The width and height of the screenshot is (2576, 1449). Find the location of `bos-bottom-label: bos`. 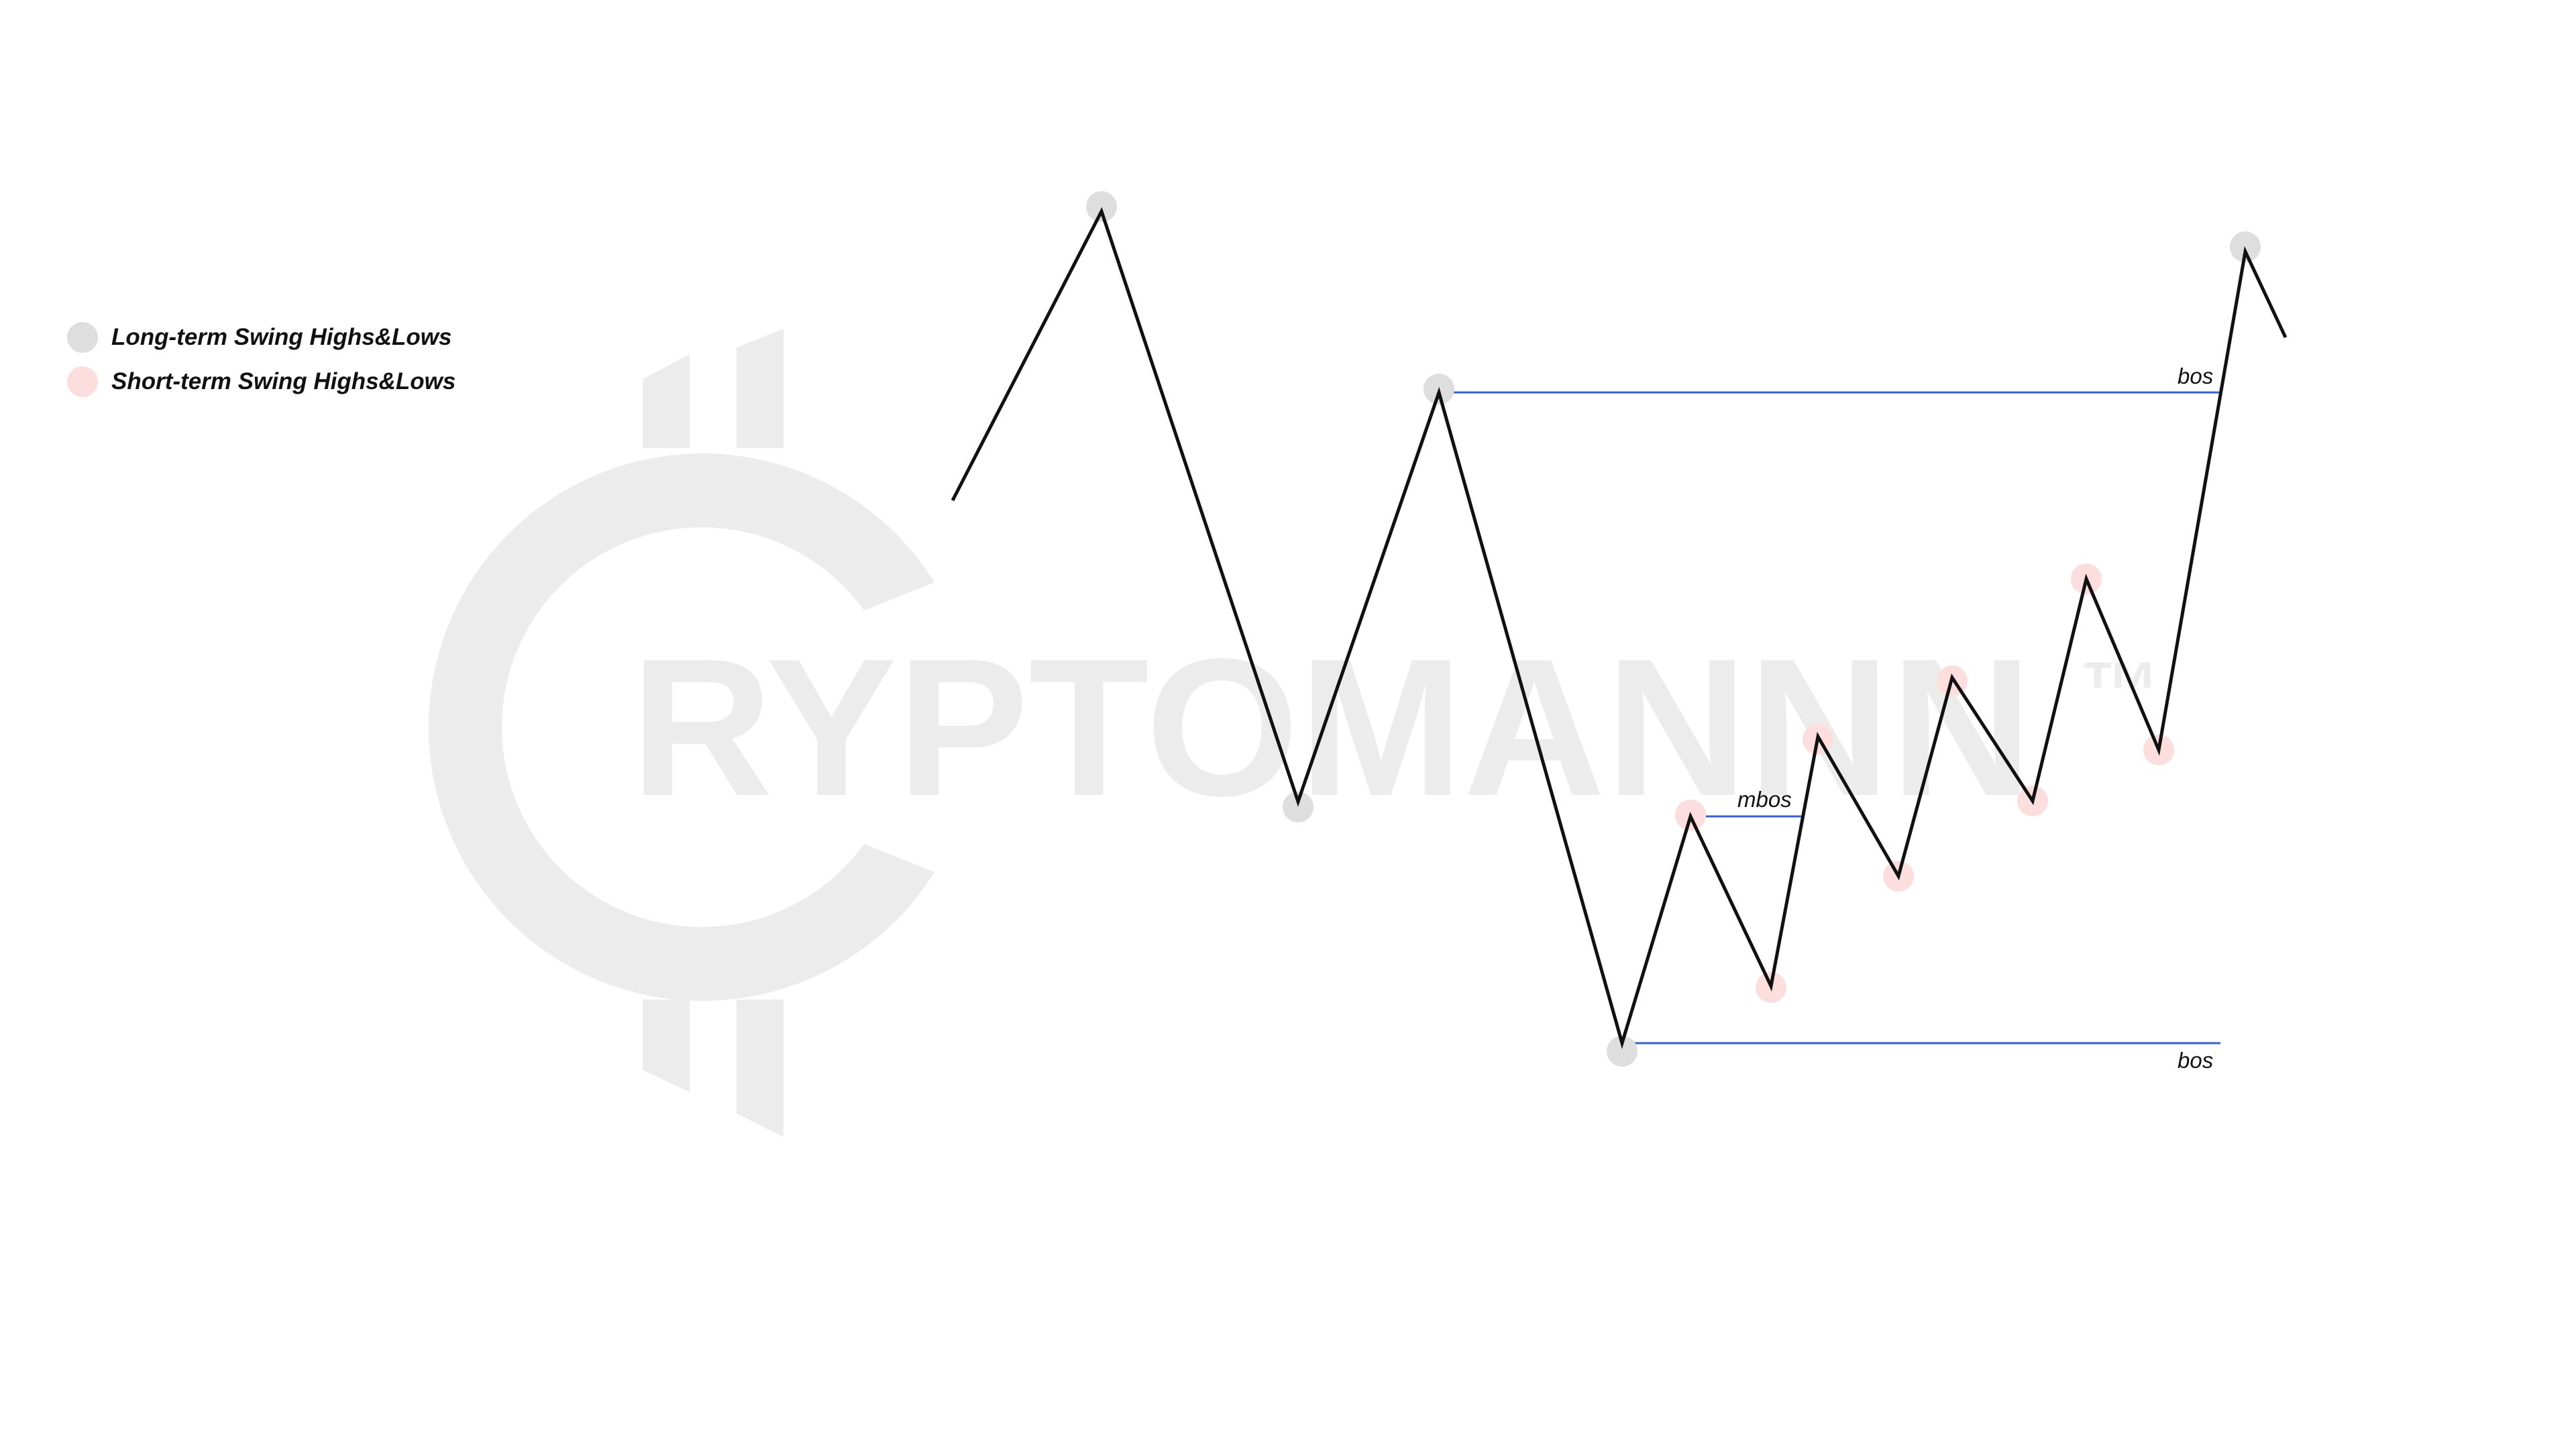

bos-bottom-label: bos is located at coordinates (2195, 1060).